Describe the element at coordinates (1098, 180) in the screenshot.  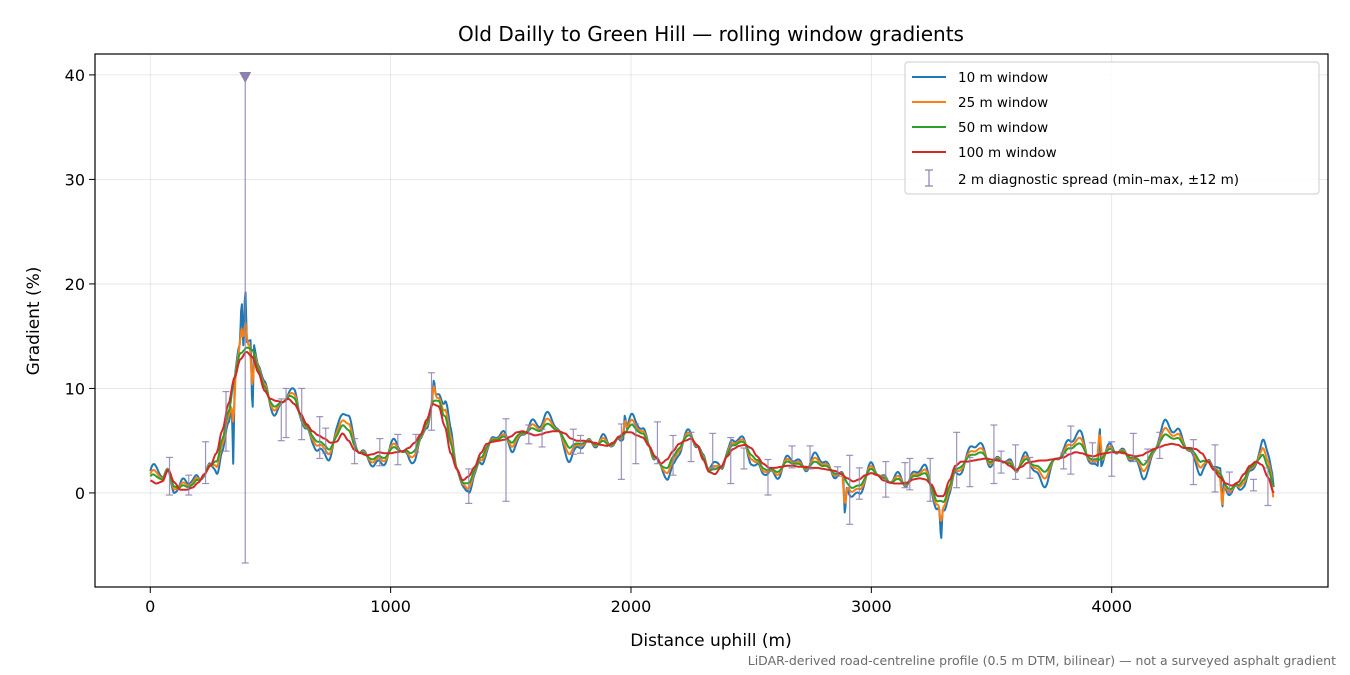
I see `legend-label-errorbar: 2 m diagnostic spread (min–max, ±12 m)` at that location.